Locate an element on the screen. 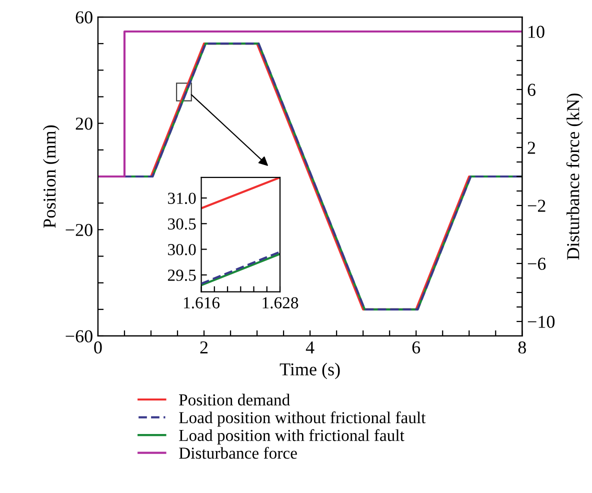  x-tick-label: 4 is located at coordinates (310, 347).